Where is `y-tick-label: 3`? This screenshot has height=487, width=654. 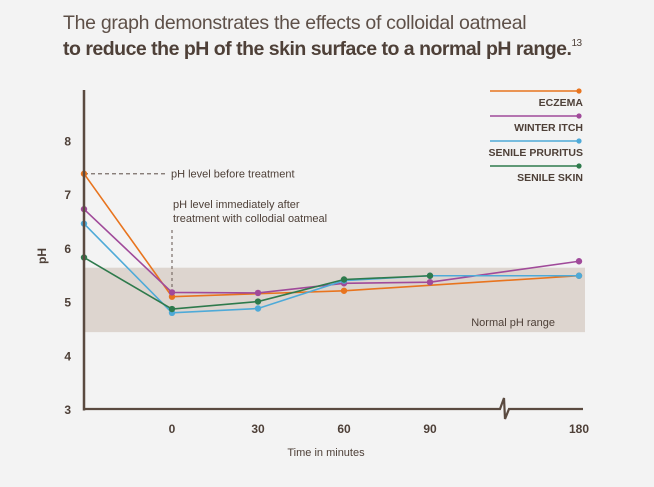
y-tick-label: 3 is located at coordinates (67, 410).